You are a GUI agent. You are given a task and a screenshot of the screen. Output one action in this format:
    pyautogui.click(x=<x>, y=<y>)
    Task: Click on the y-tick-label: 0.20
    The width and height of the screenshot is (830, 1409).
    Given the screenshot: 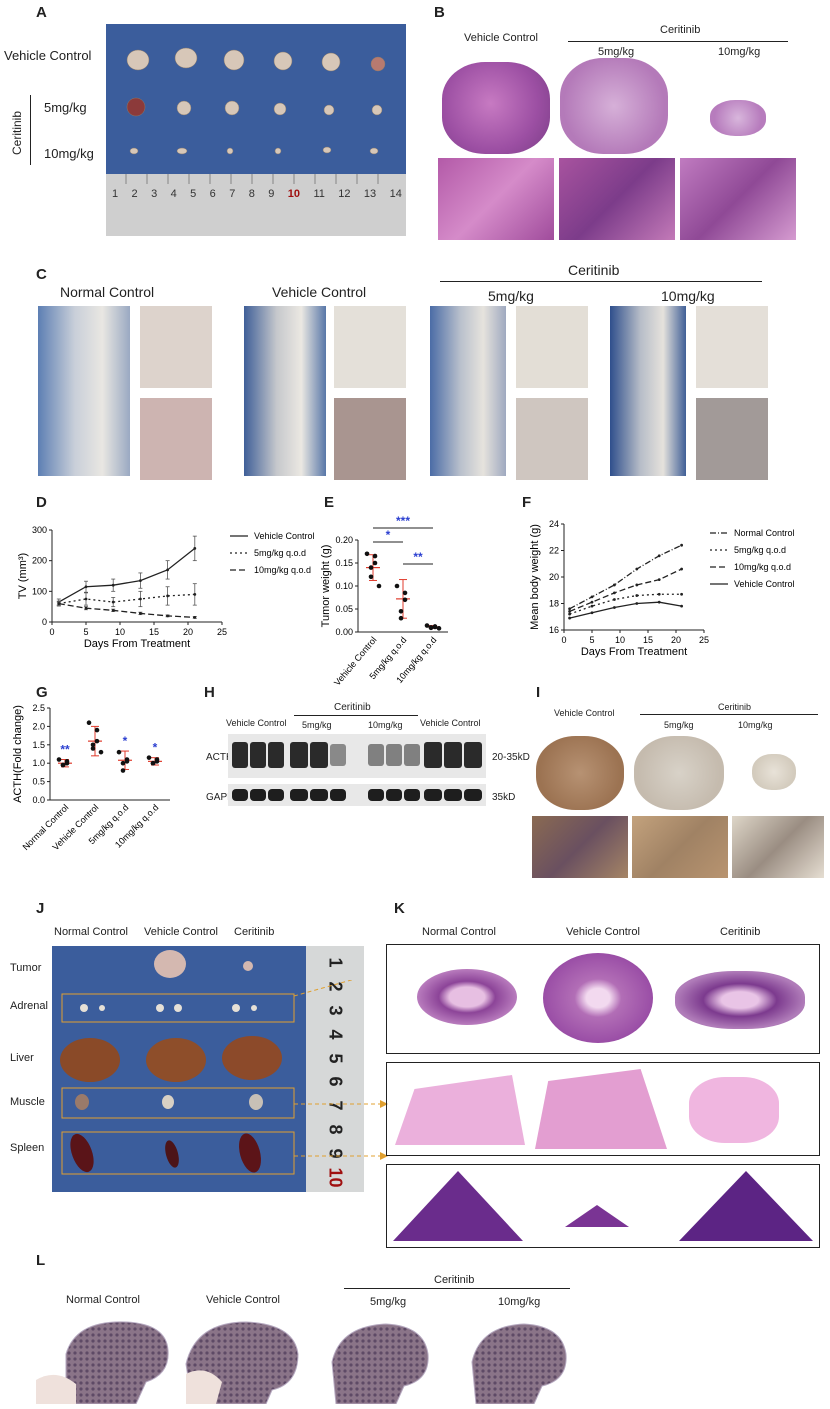 What is the action you would take?
    pyautogui.click(x=344, y=540)
    